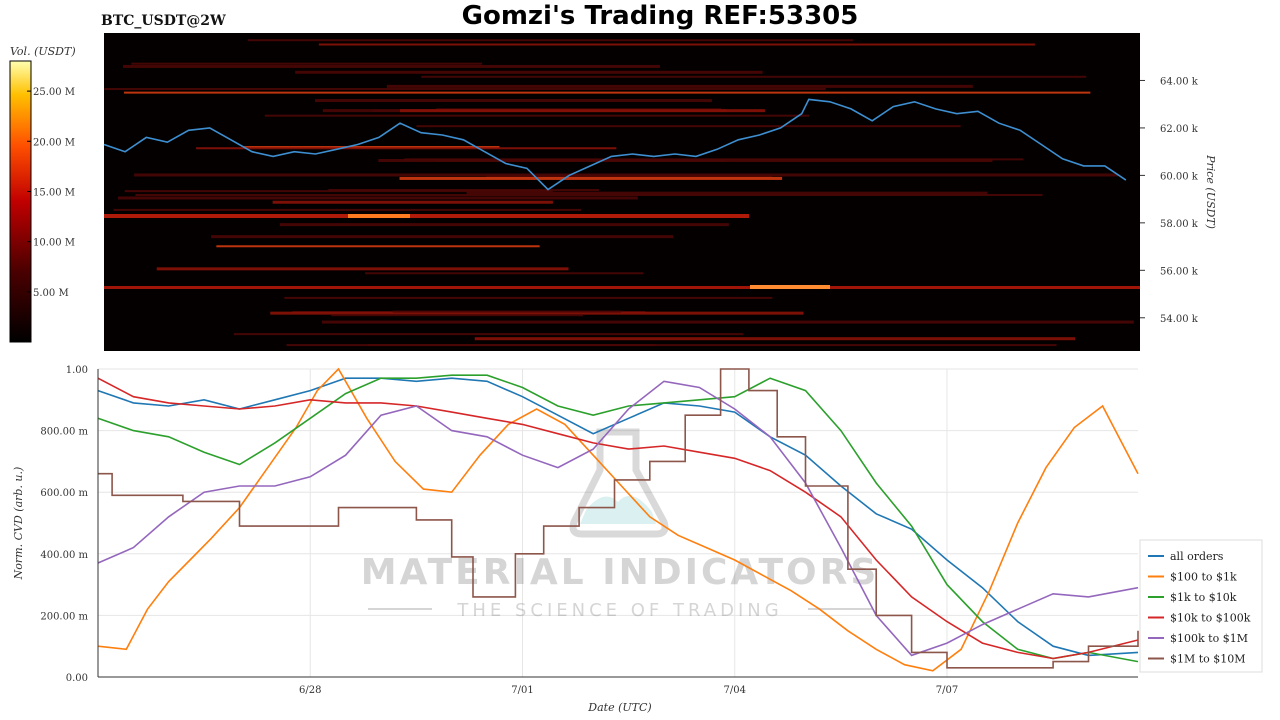 The image size is (1280, 720). I want to click on cvd-x-tick-label: 6/28, so click(310, 690).